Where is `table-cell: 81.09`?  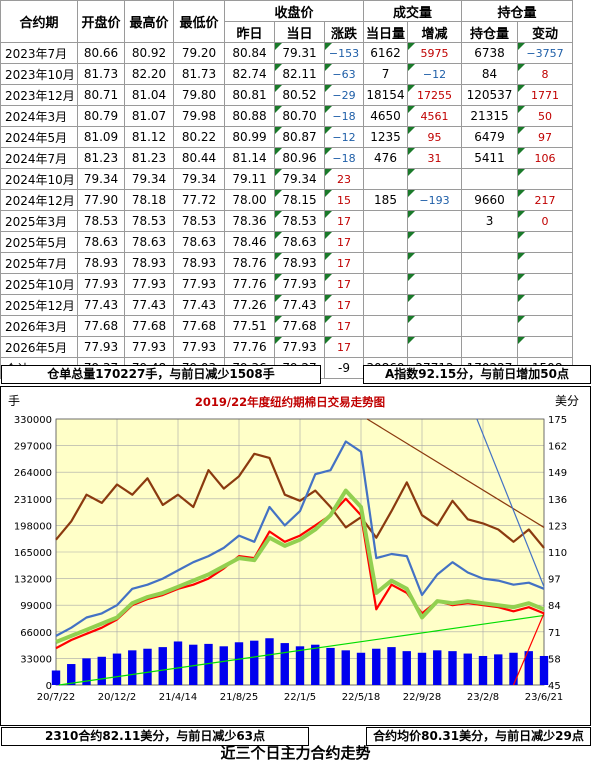
table-cell: 81.09 is located at coordinates (101, 137).